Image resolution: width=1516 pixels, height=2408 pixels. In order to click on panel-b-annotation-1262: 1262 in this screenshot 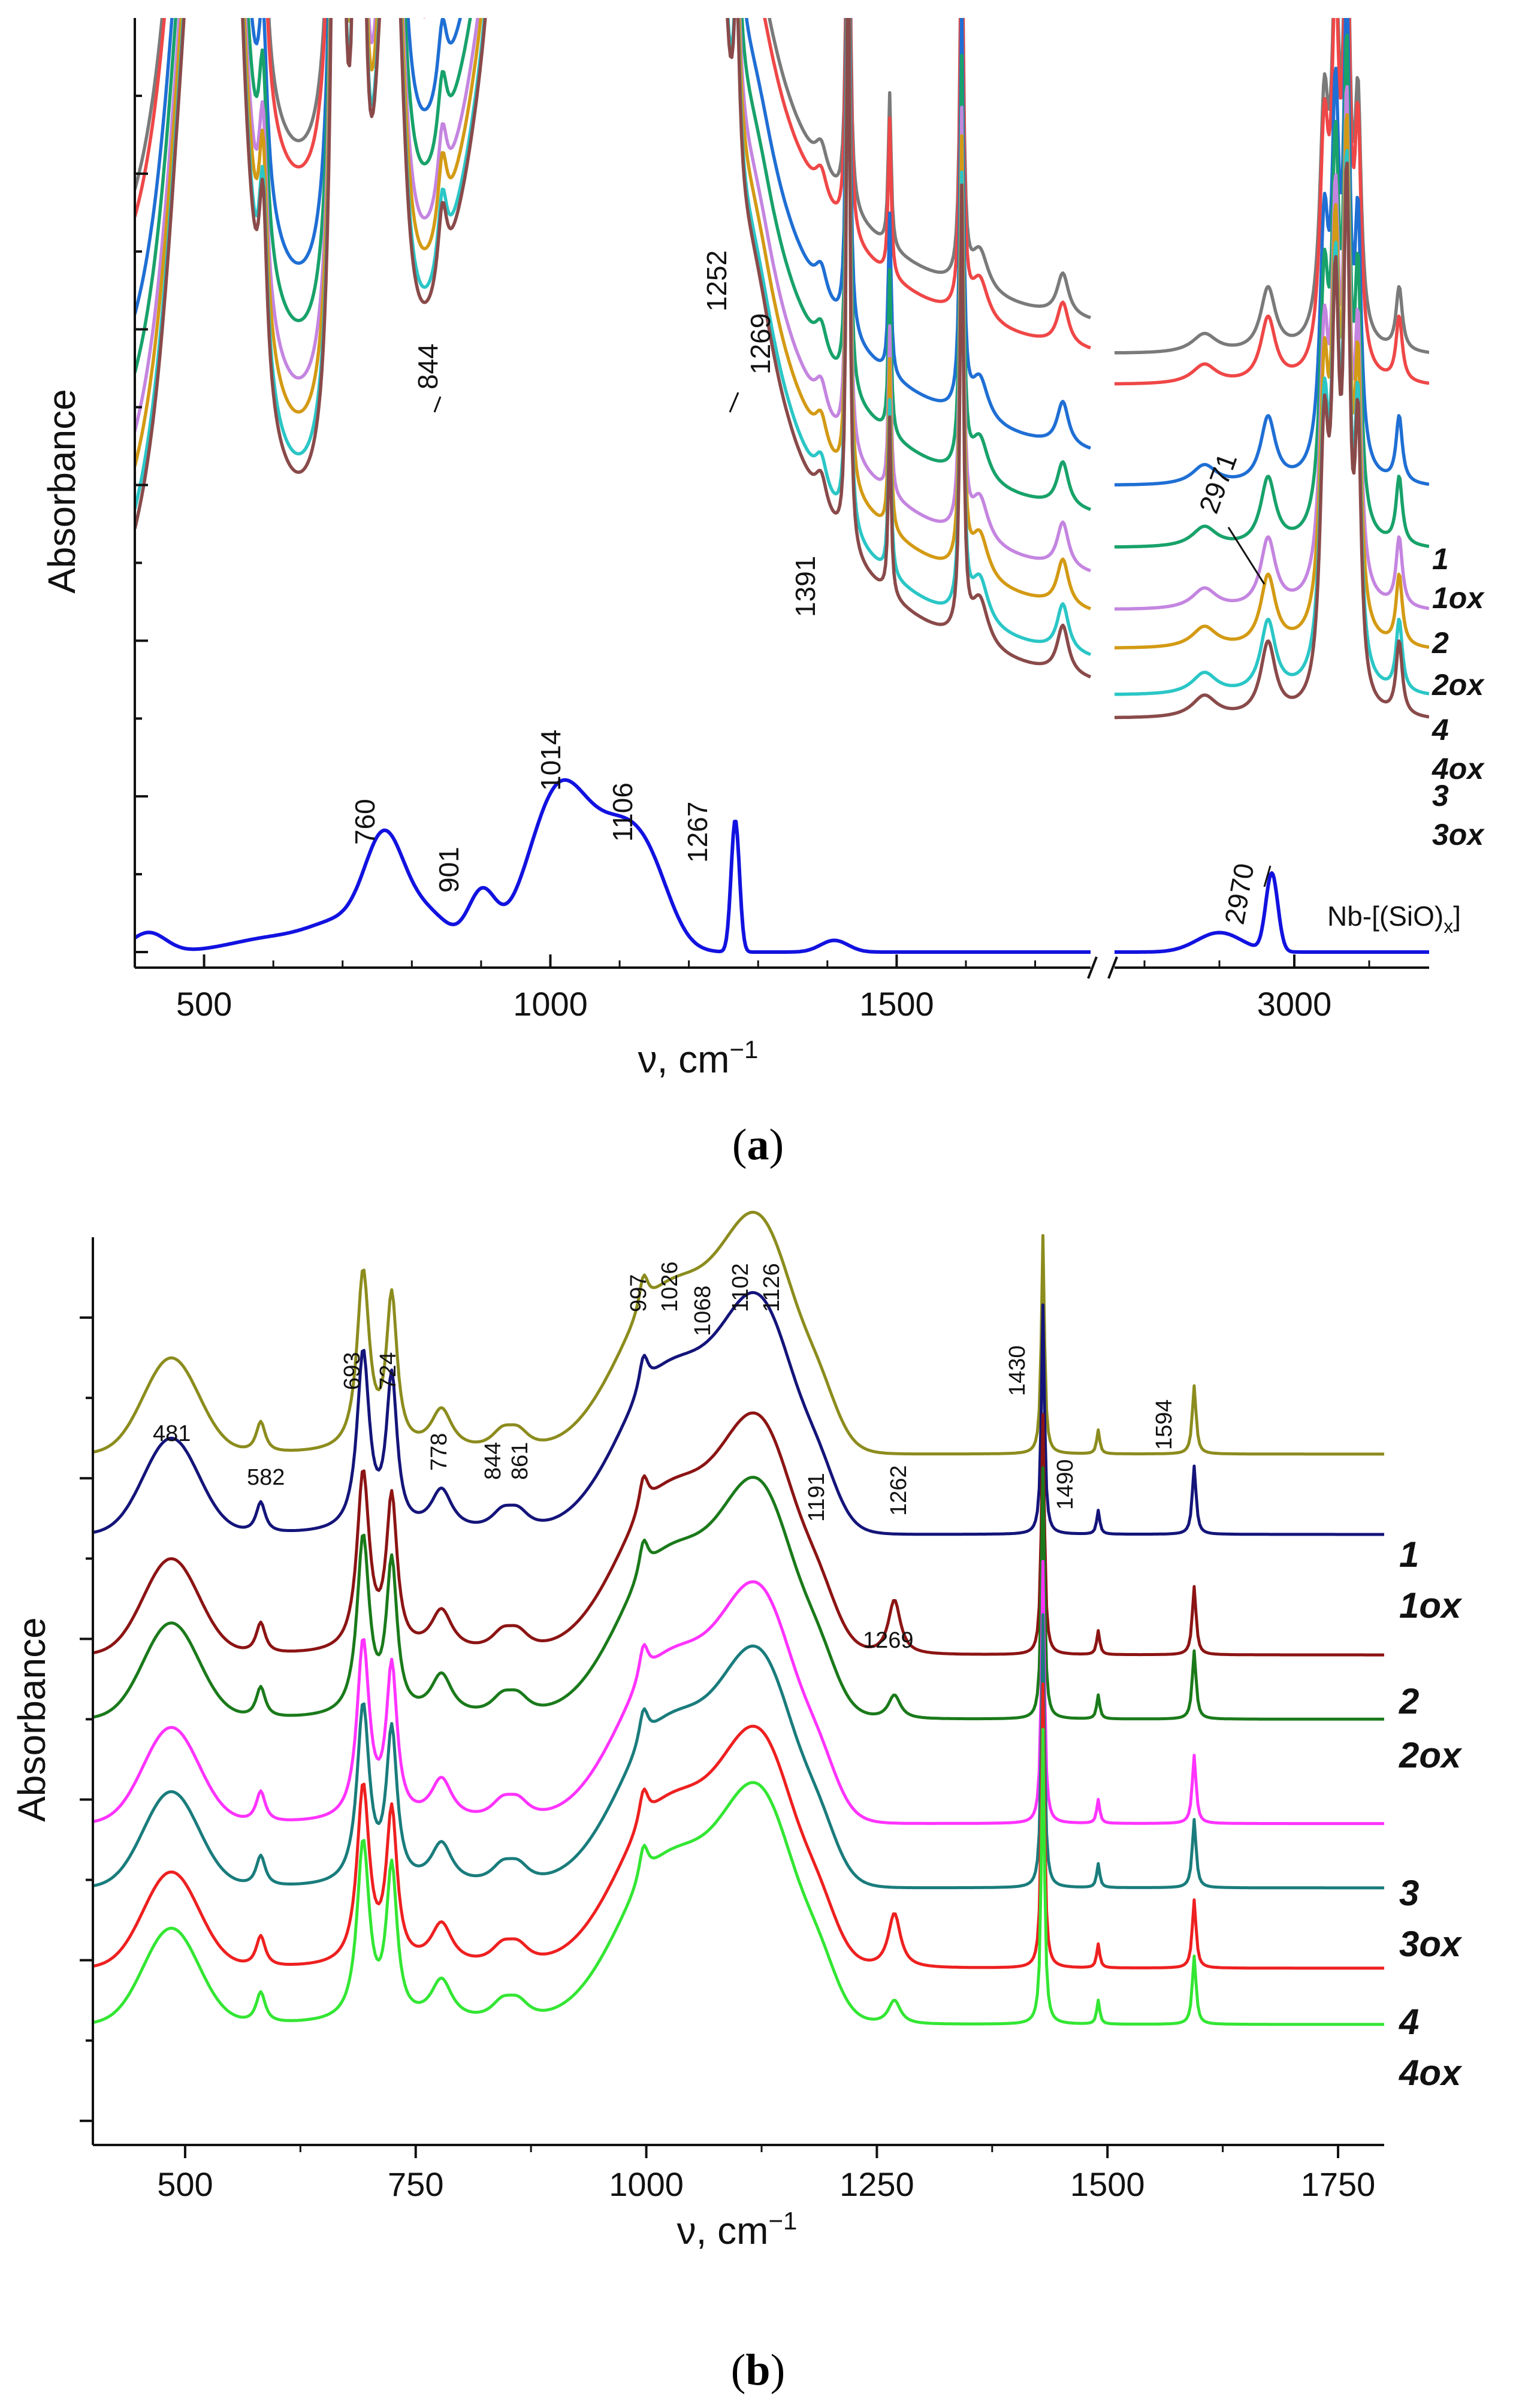, I will do `click(898, 1490)`.